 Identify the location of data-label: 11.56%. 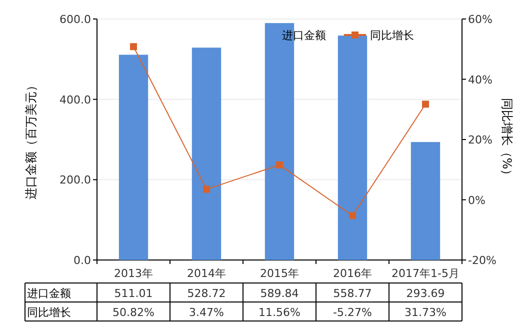
(279, 312).